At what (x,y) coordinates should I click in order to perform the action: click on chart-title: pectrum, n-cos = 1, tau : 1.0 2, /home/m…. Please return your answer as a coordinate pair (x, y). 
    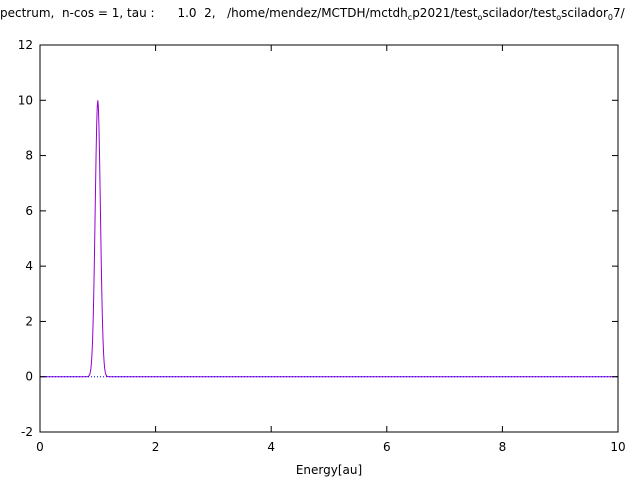
    Looking at the image, I should click on (312, 16).